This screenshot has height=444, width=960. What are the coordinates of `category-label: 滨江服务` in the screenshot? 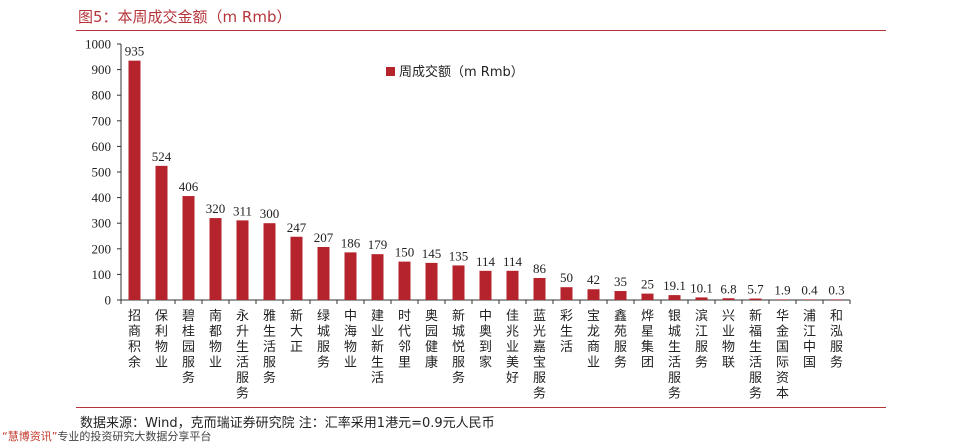 It's located at (701, 339).